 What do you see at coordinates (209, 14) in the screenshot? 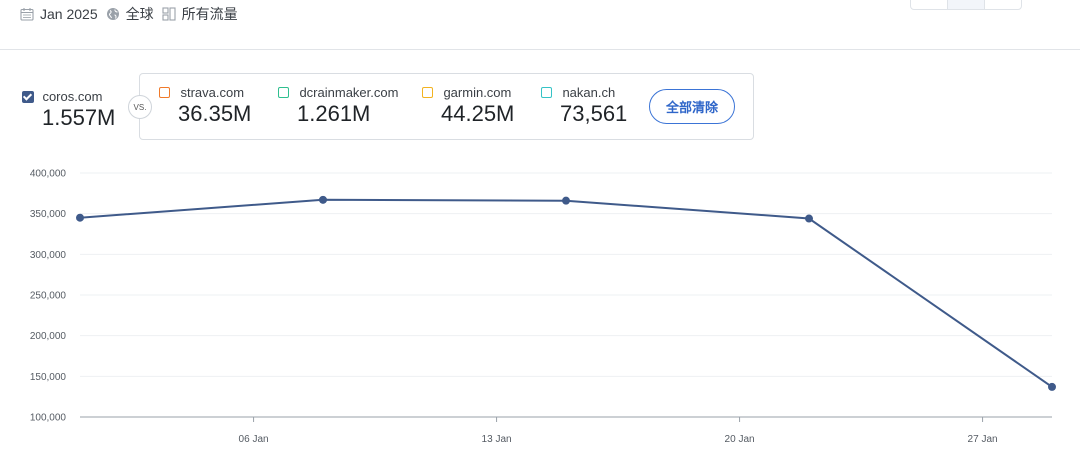
I see `traffic-filter-label: 所有流量` at bounding box center [209, 14].